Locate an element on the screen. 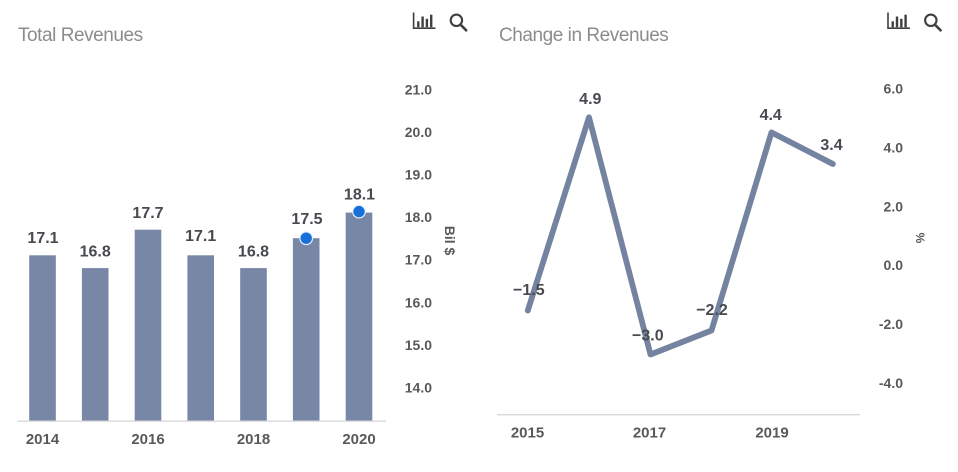 Image resolution: width=958 pixels, height=472 pixels. svg-text: 3.4 is located at coordinates (831, 145).